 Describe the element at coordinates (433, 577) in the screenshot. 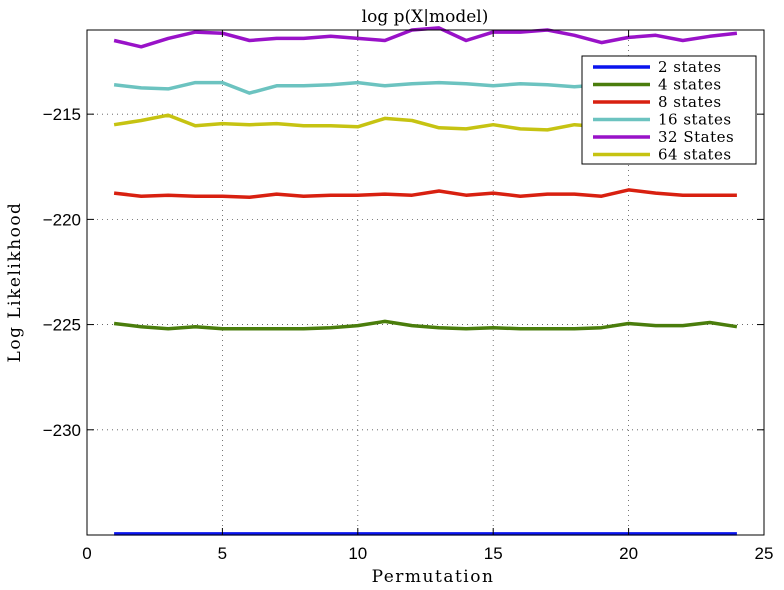

I see `x-axis-title: Permutation` at that location.